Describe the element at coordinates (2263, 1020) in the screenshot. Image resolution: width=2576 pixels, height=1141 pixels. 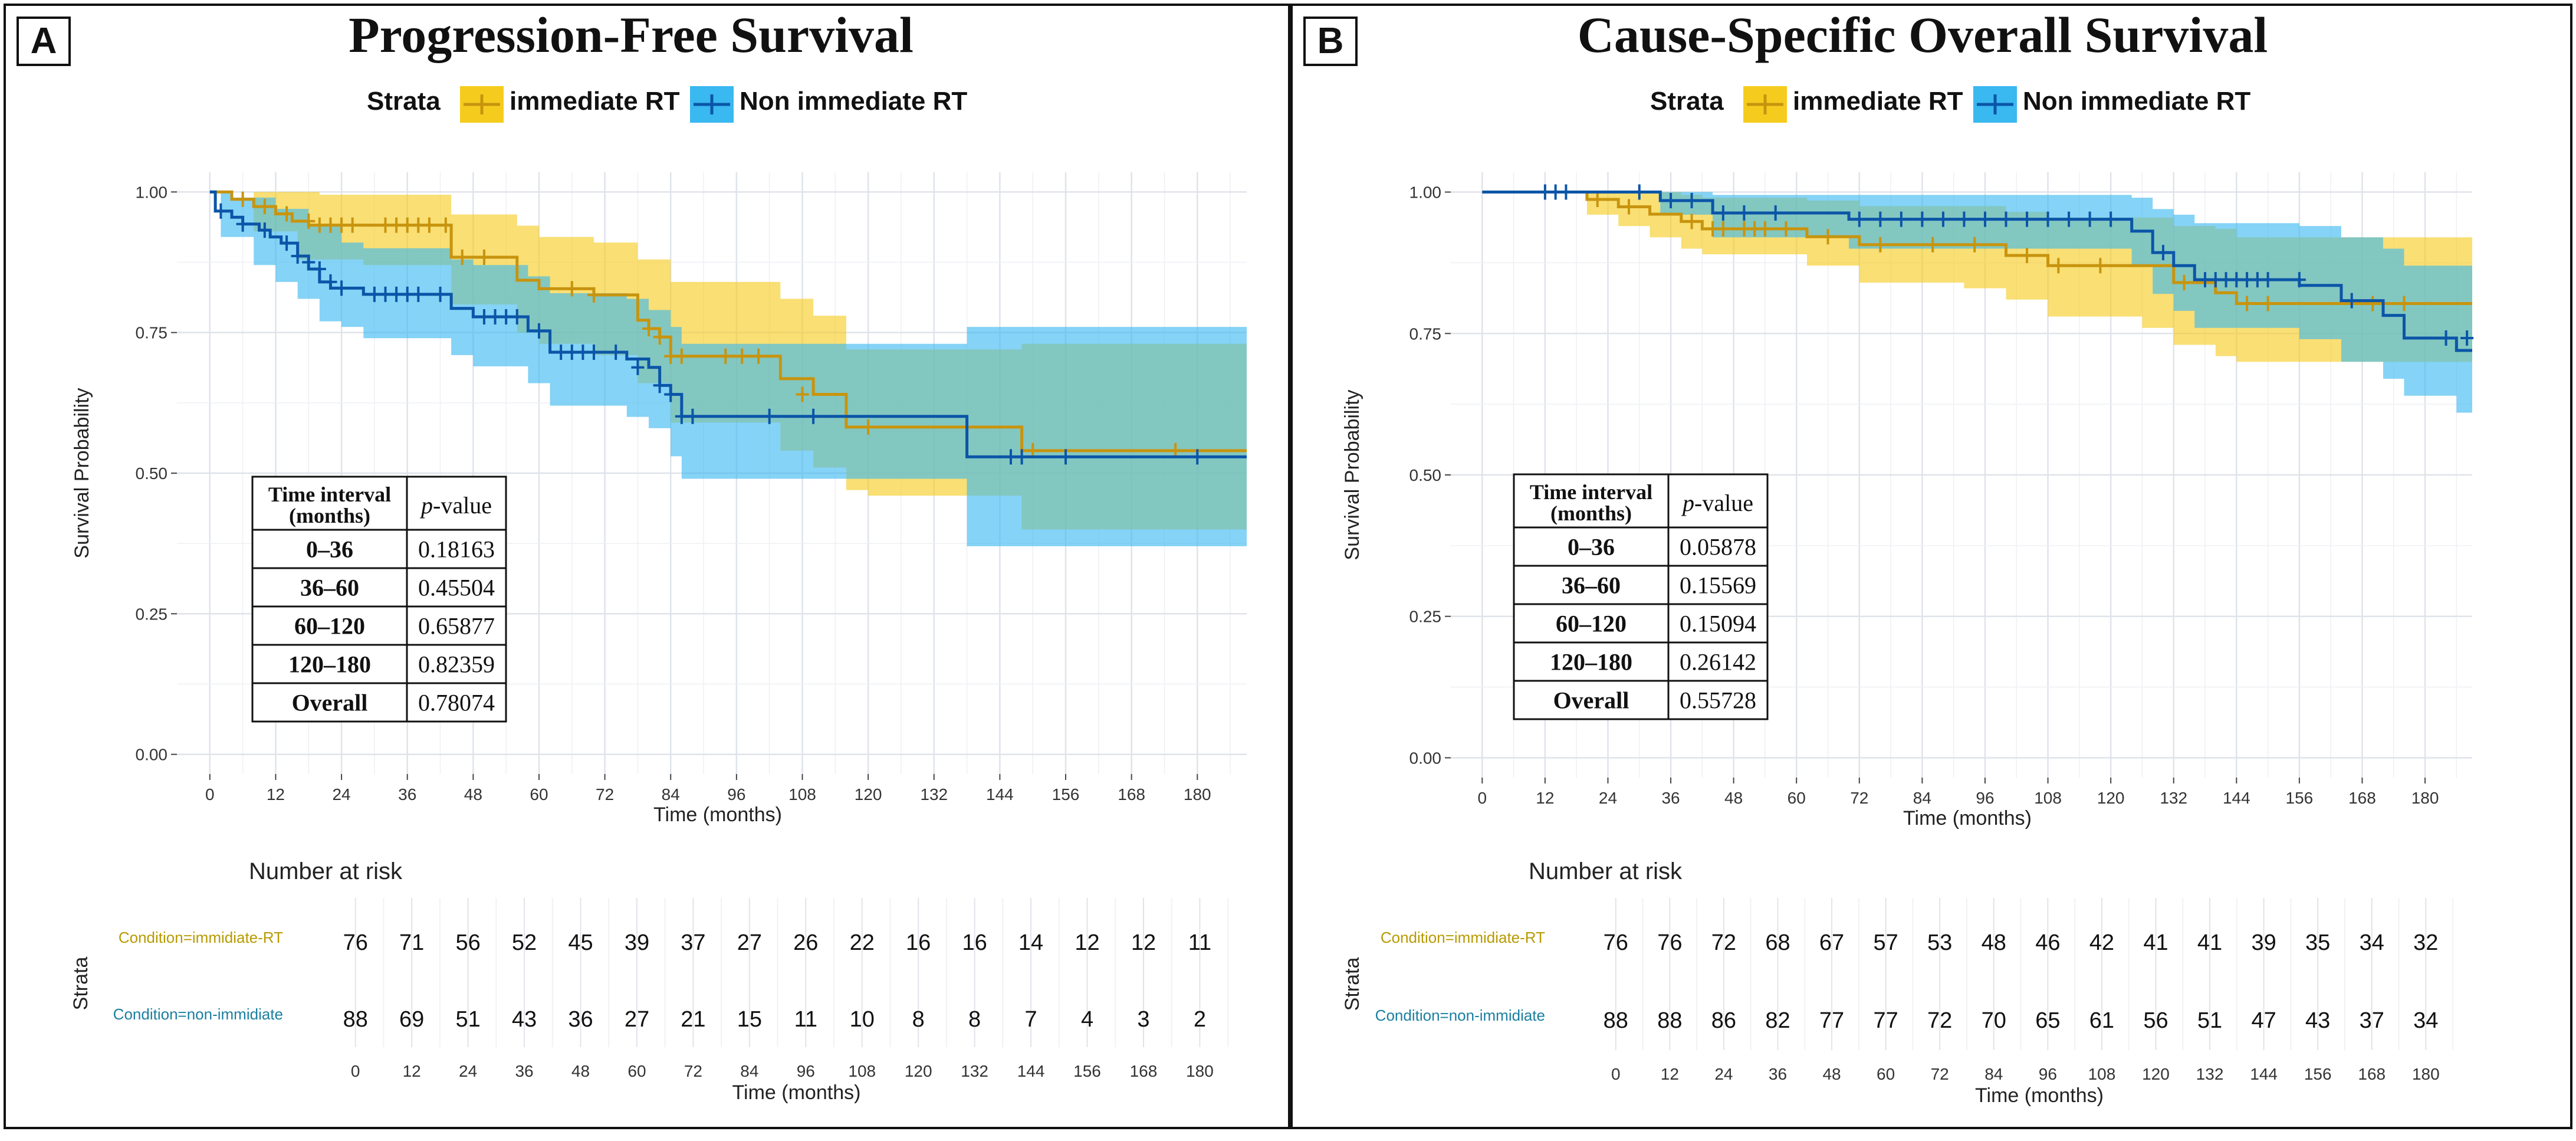
I see `risk-count: 47` at that location.